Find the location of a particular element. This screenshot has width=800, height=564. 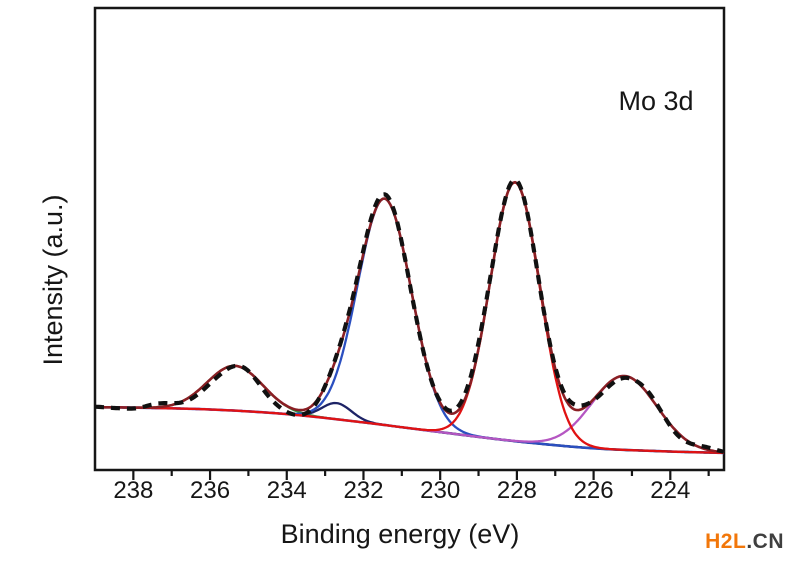

x-tick-label: 224 is located at coordinates (670, 490).